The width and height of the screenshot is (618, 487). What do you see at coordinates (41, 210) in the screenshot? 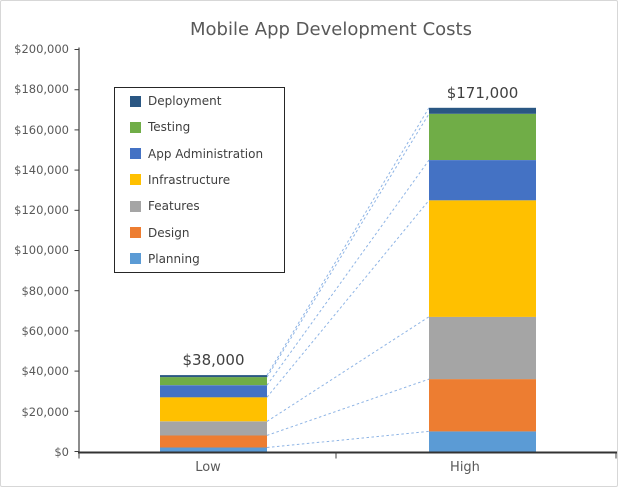
I see `y-tick-label: $120,000` at bounding box center [41, 210].